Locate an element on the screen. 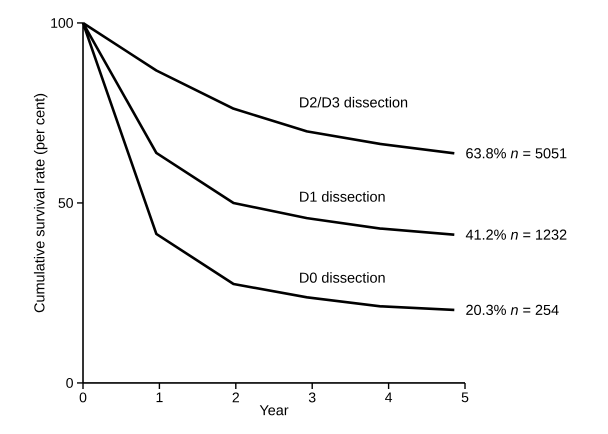 The width and height of the screenshot is (608, 434). x-tick-label: 1 is located at coordinates (159, 397).